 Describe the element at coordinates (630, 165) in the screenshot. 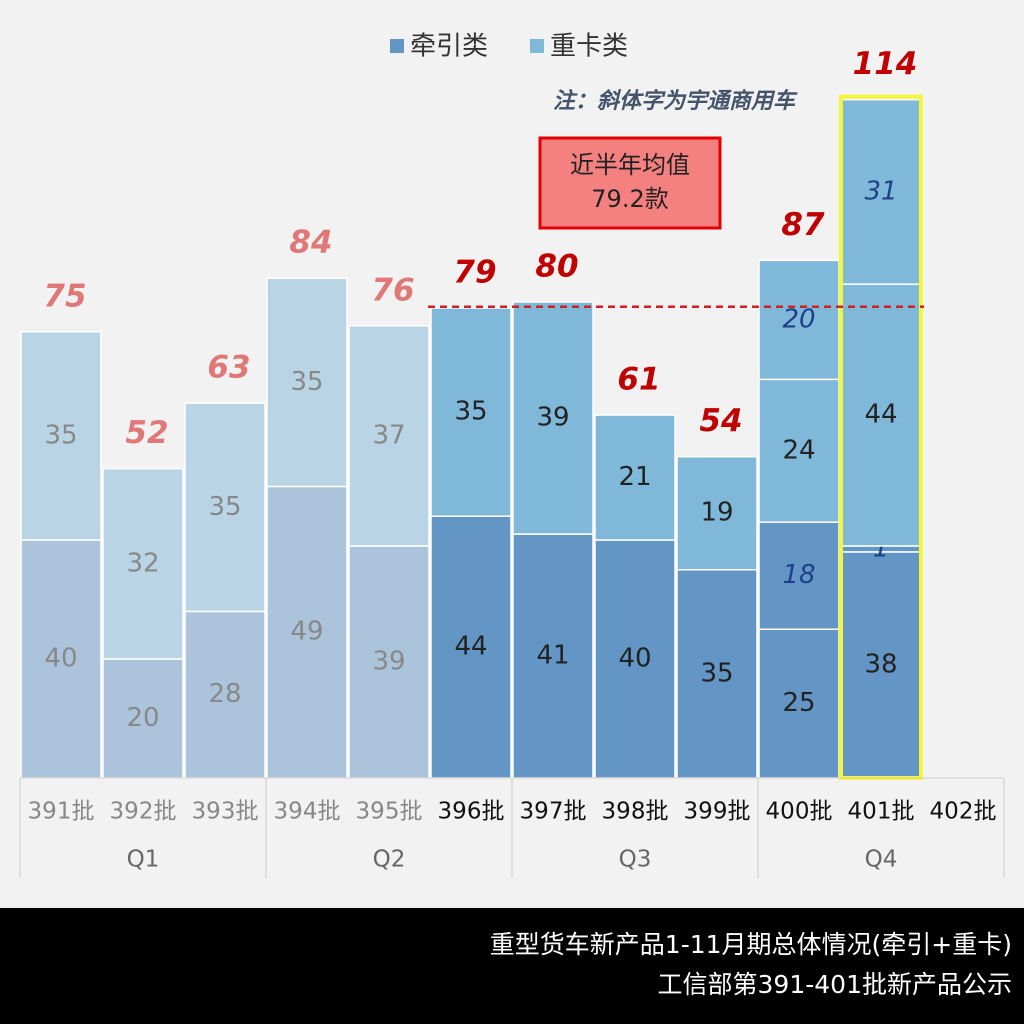

I see `average-label: 近半年均值` at that location.